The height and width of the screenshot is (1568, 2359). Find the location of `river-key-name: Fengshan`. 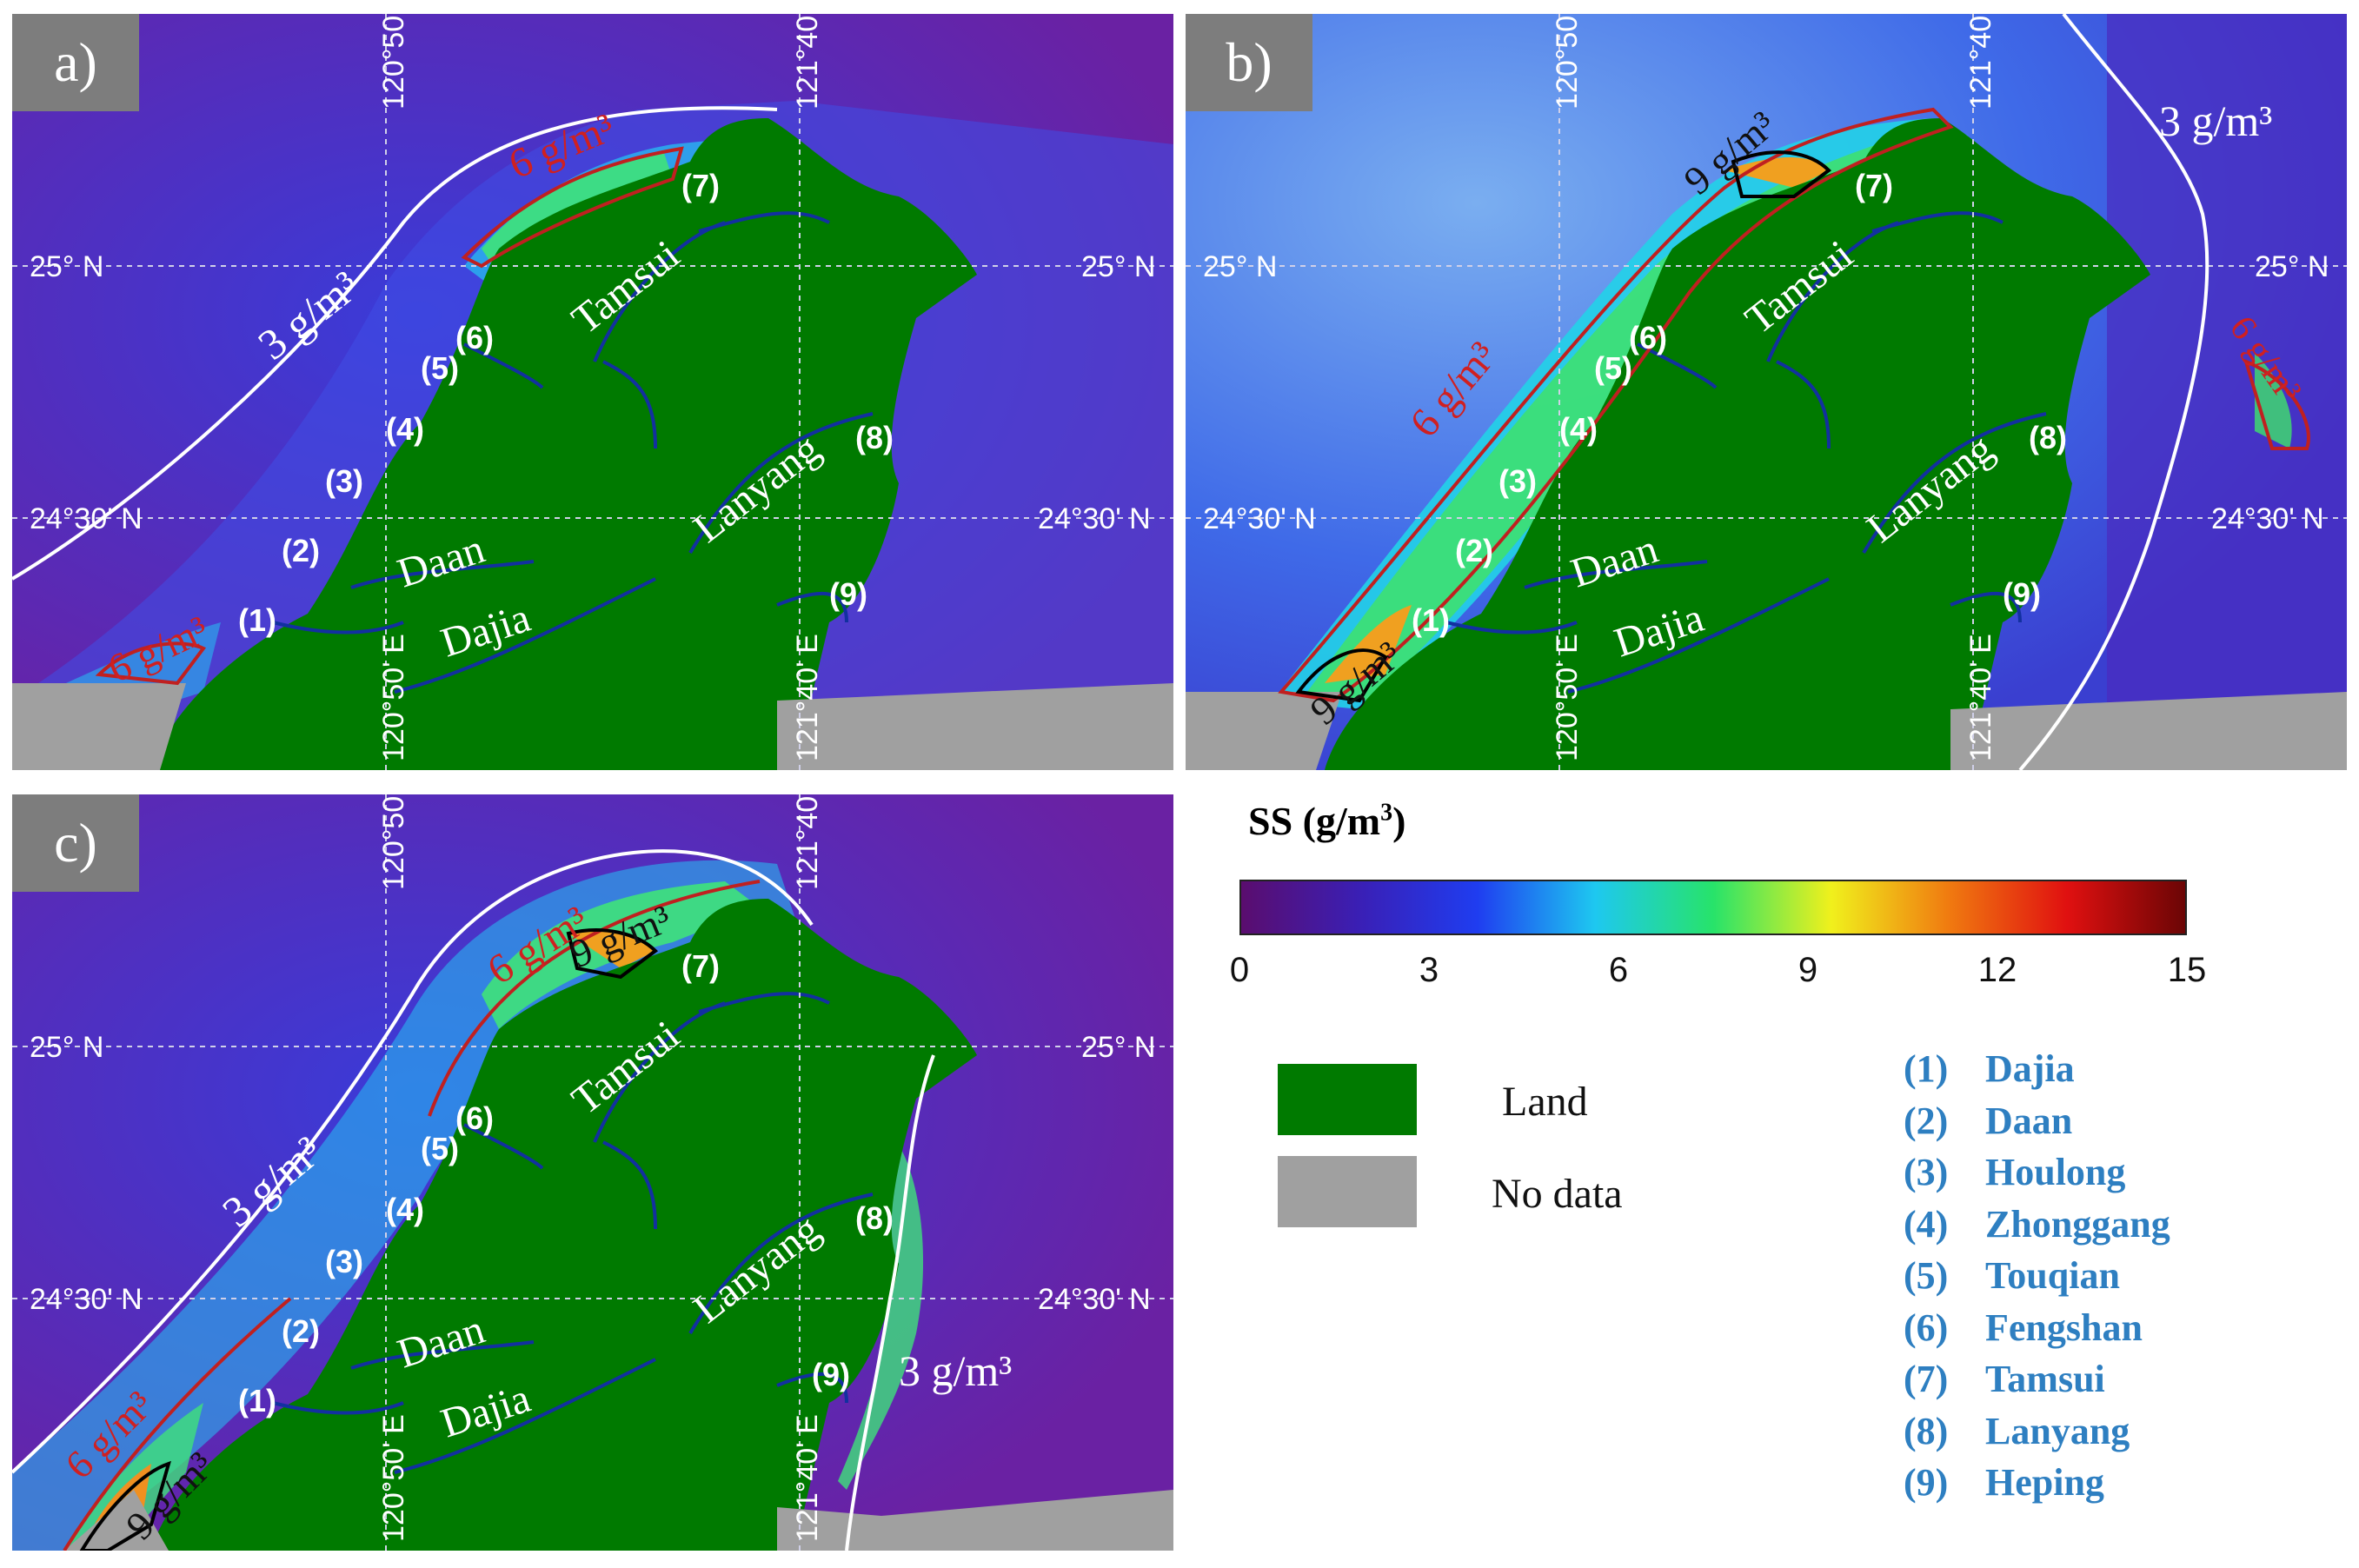

river-key-name: Fengshan is located at coordinates (2064, 1327).